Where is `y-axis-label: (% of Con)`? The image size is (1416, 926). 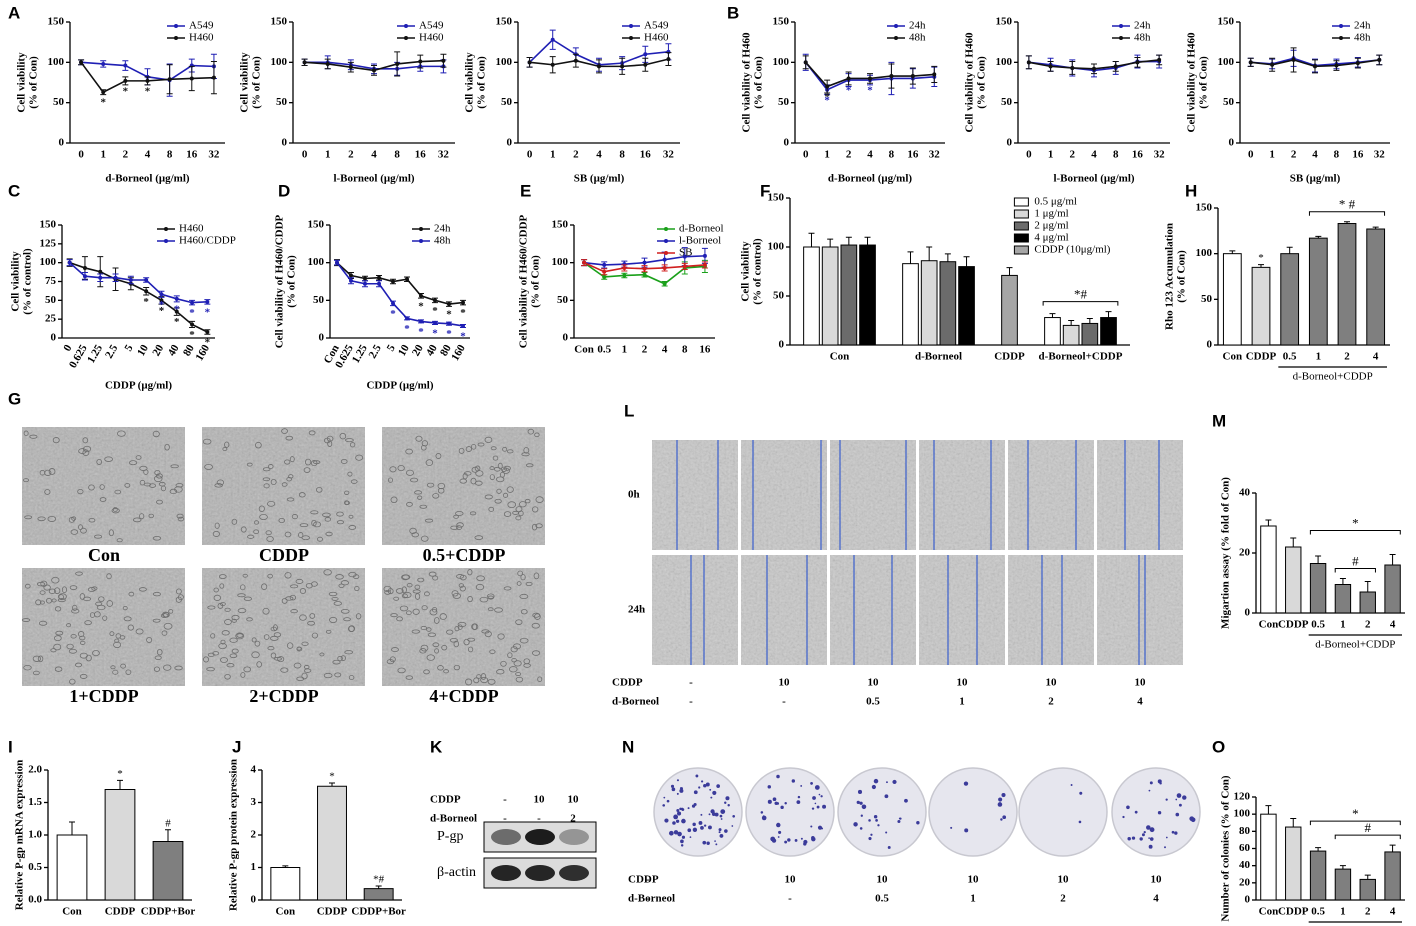
y-axis-label: (% of Con) is located at coordinates (1182, 276).